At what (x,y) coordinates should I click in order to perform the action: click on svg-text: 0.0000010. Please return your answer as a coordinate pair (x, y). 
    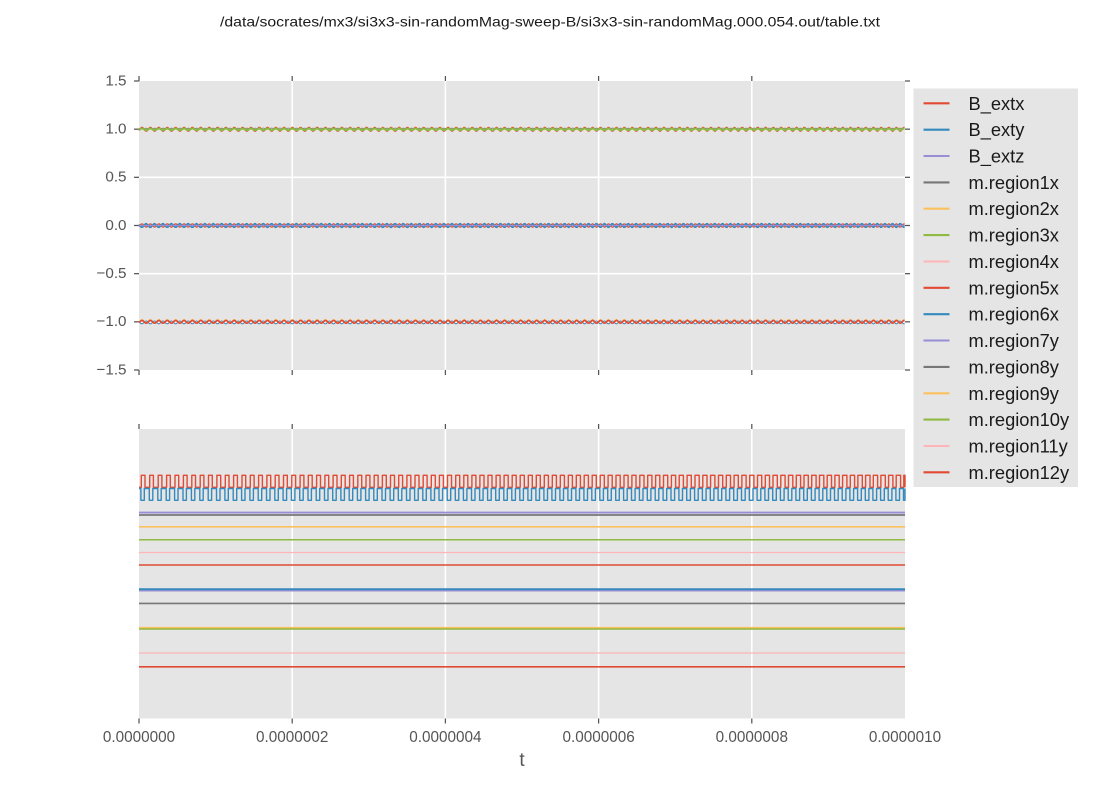
    Looking at the image, I should click on (905, 737).